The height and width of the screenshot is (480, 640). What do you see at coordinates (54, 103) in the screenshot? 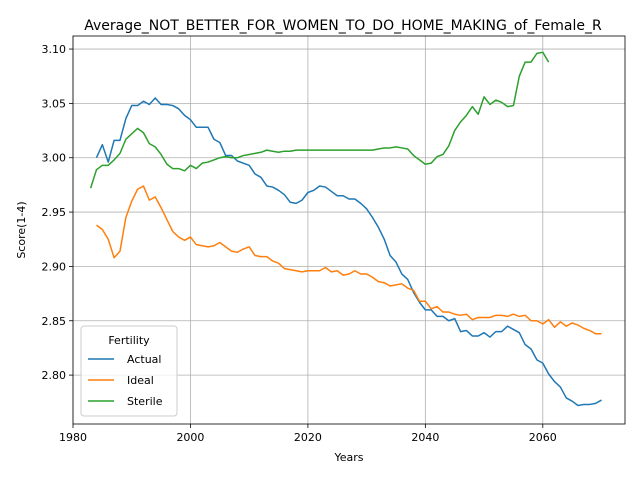
I see `y-tick-label: 3.05` at bounding box center [54, 103].